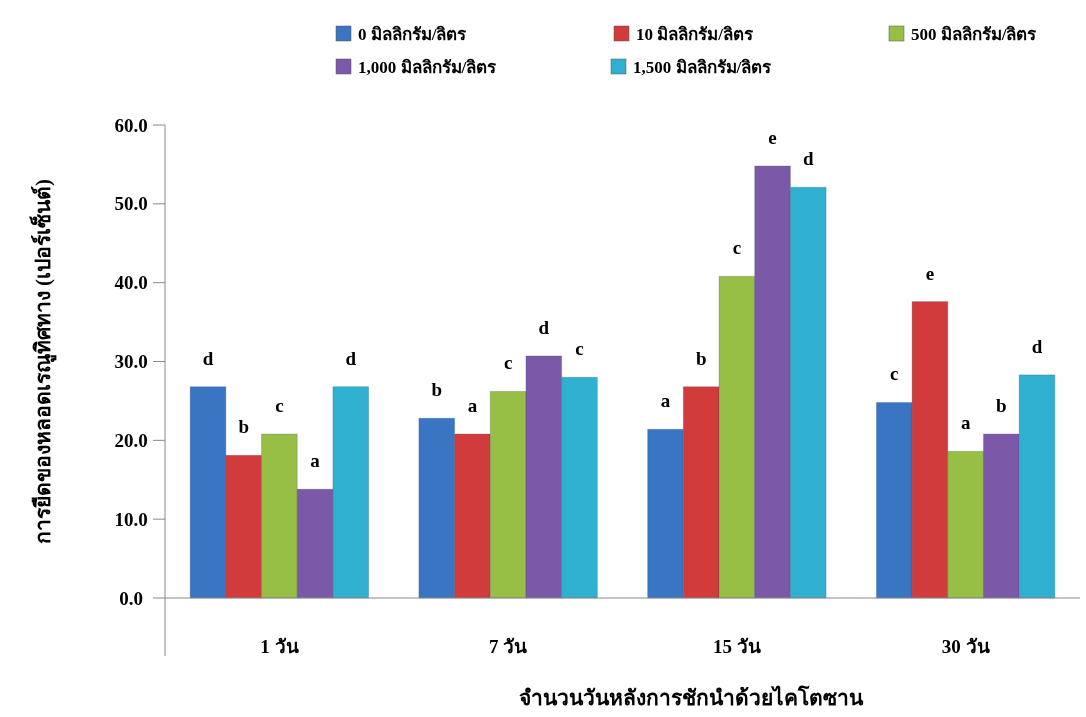  I want to click on y-tick-label: 40.0, so click(131, 283).